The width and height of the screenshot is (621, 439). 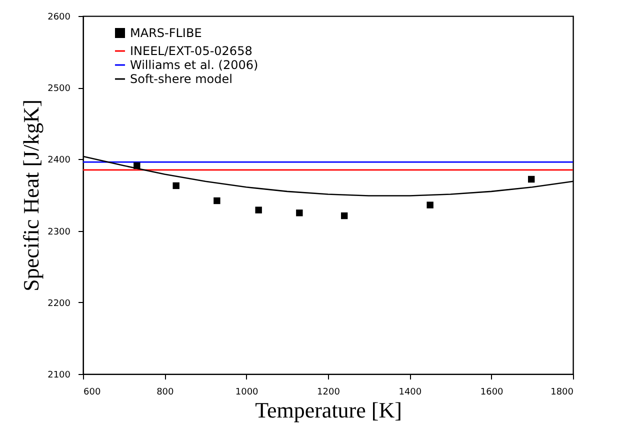 I want to click on y-tick-label: 2200, so click(x=59, y=303).